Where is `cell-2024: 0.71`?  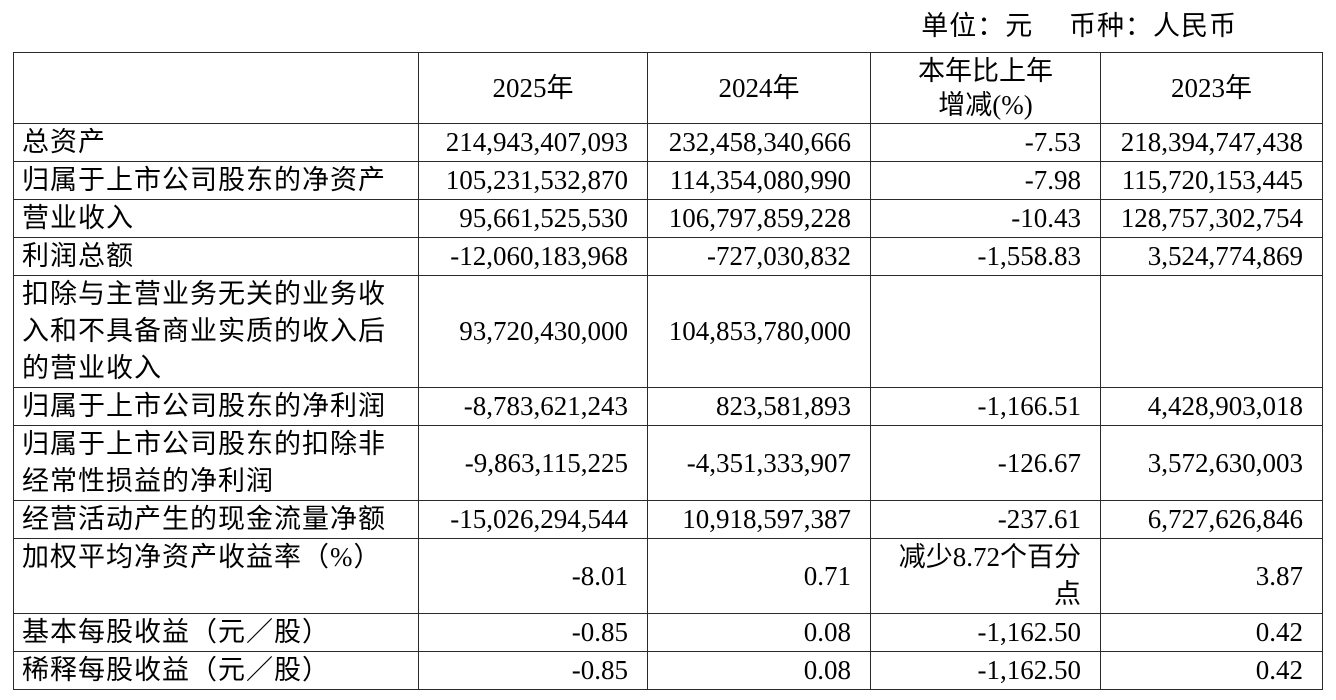 cell-2024: 0.71 is located at coordinates (759, 576).